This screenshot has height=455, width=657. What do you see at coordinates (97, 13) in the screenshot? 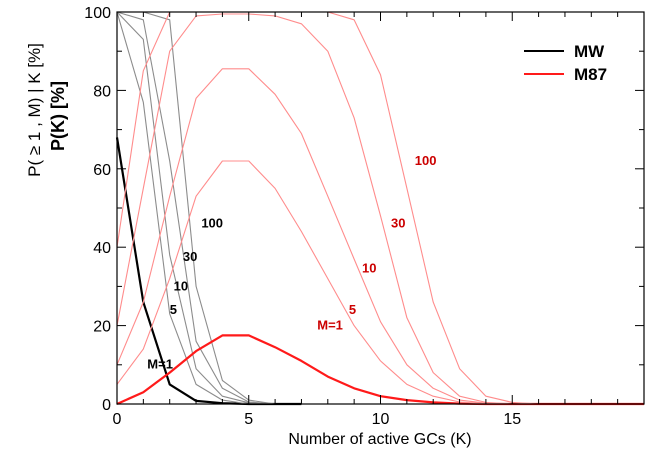
I see `y-tick-label: 100` at bounding box center [97, 13].